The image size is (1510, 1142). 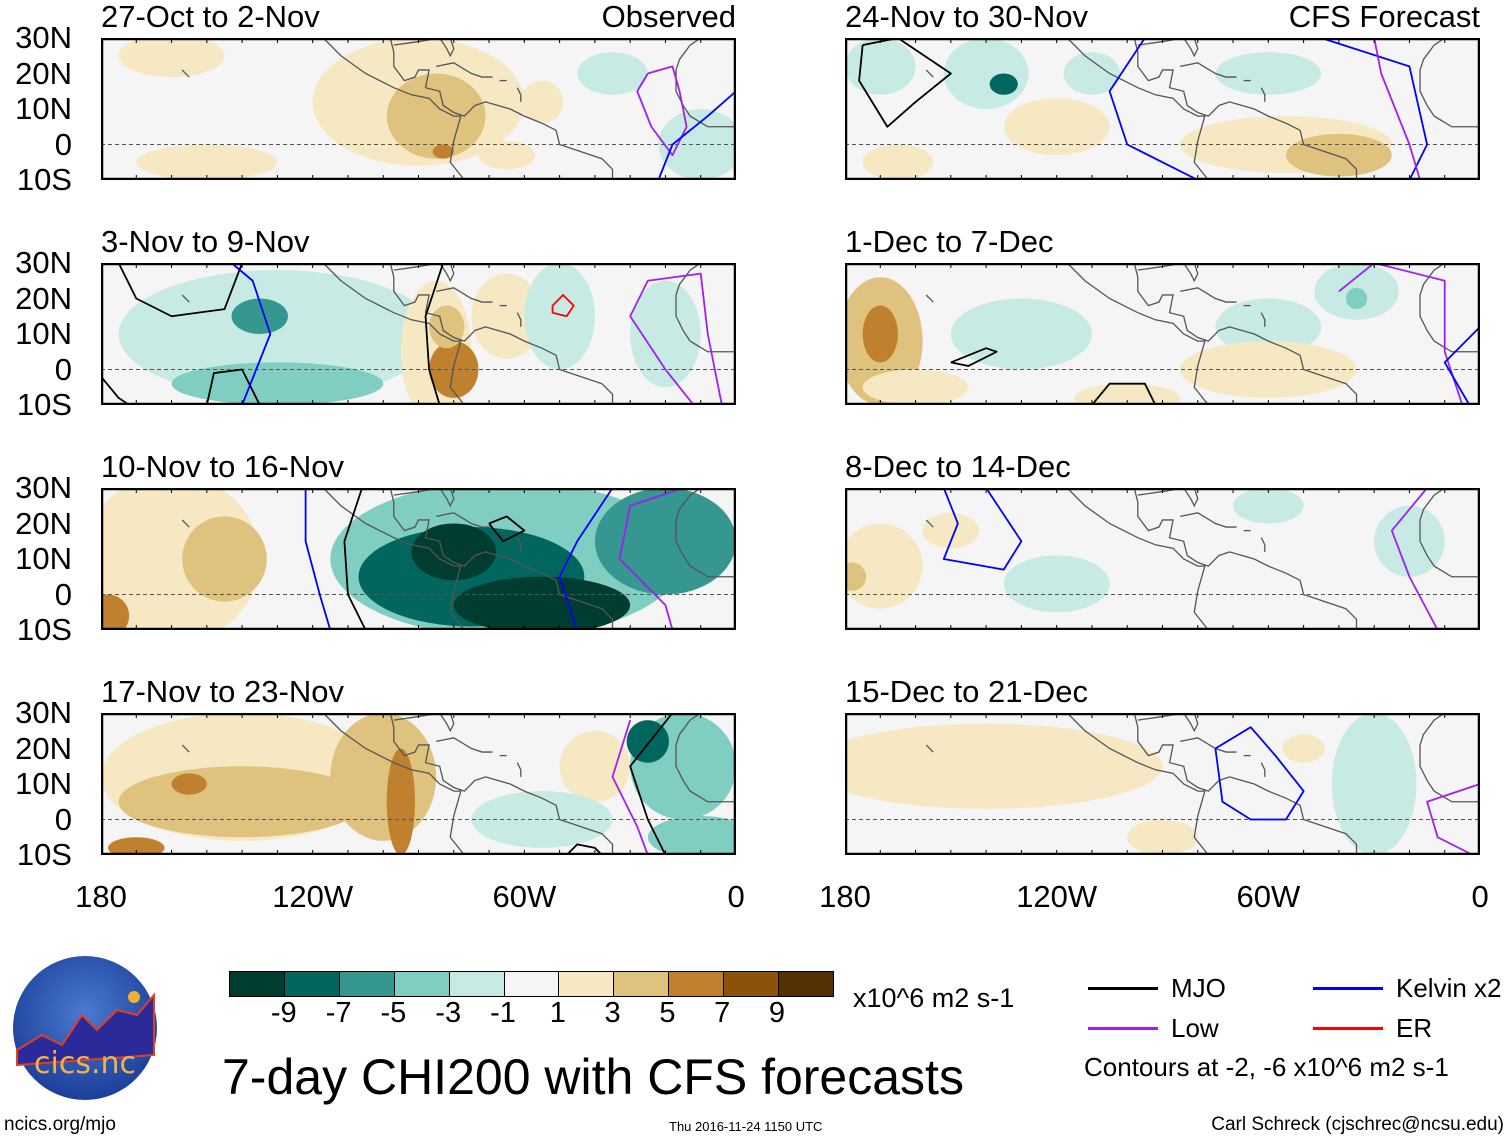 What do you see at coordinates (60, 1124) in the screenshot?
I see `footer-url: ncics.org/mjo` at bounding box center [60, 1124].